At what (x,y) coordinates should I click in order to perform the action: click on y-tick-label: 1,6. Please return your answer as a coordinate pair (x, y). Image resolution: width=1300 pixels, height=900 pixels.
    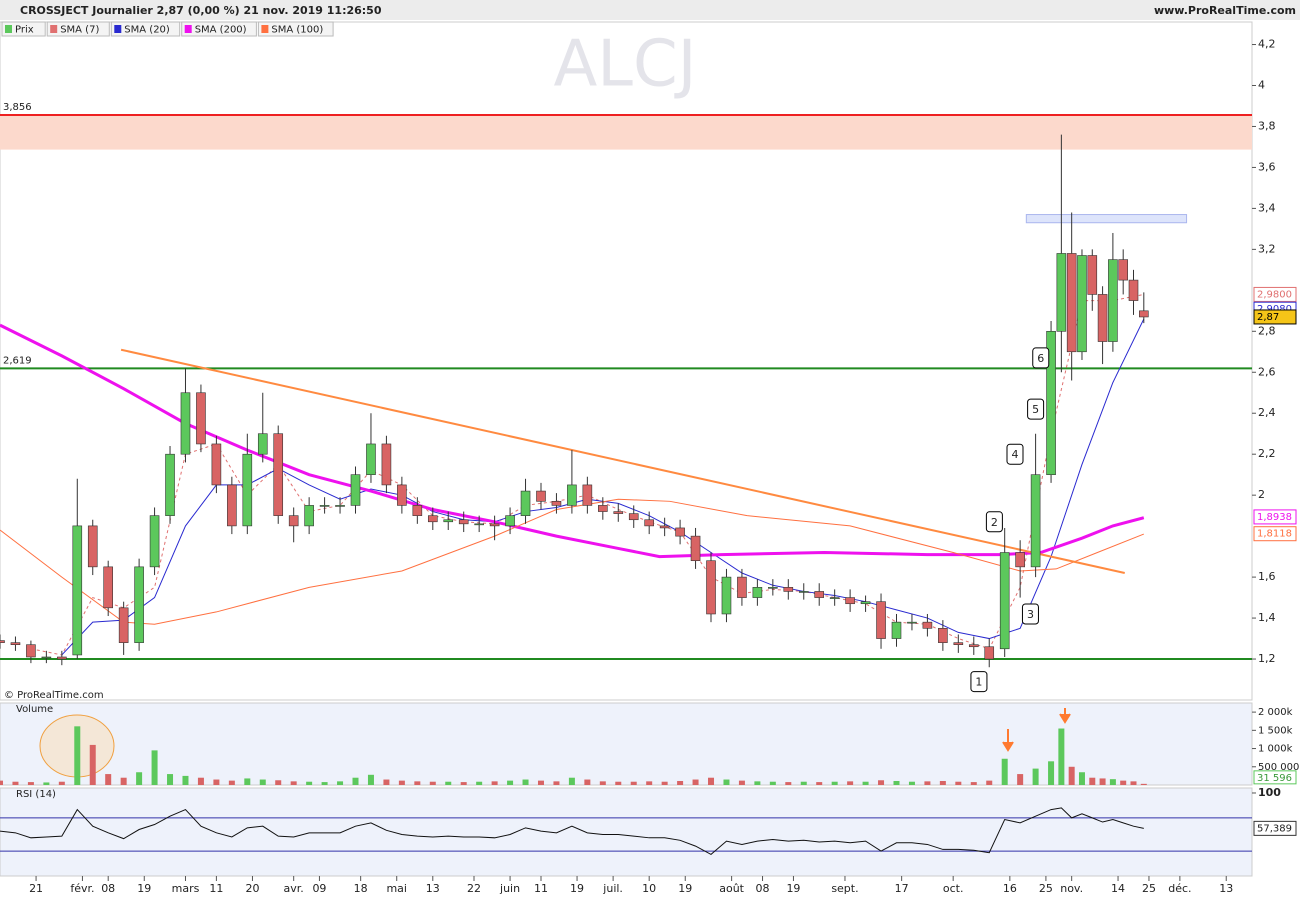
    Looking at the image, I should click on (1267, 576).